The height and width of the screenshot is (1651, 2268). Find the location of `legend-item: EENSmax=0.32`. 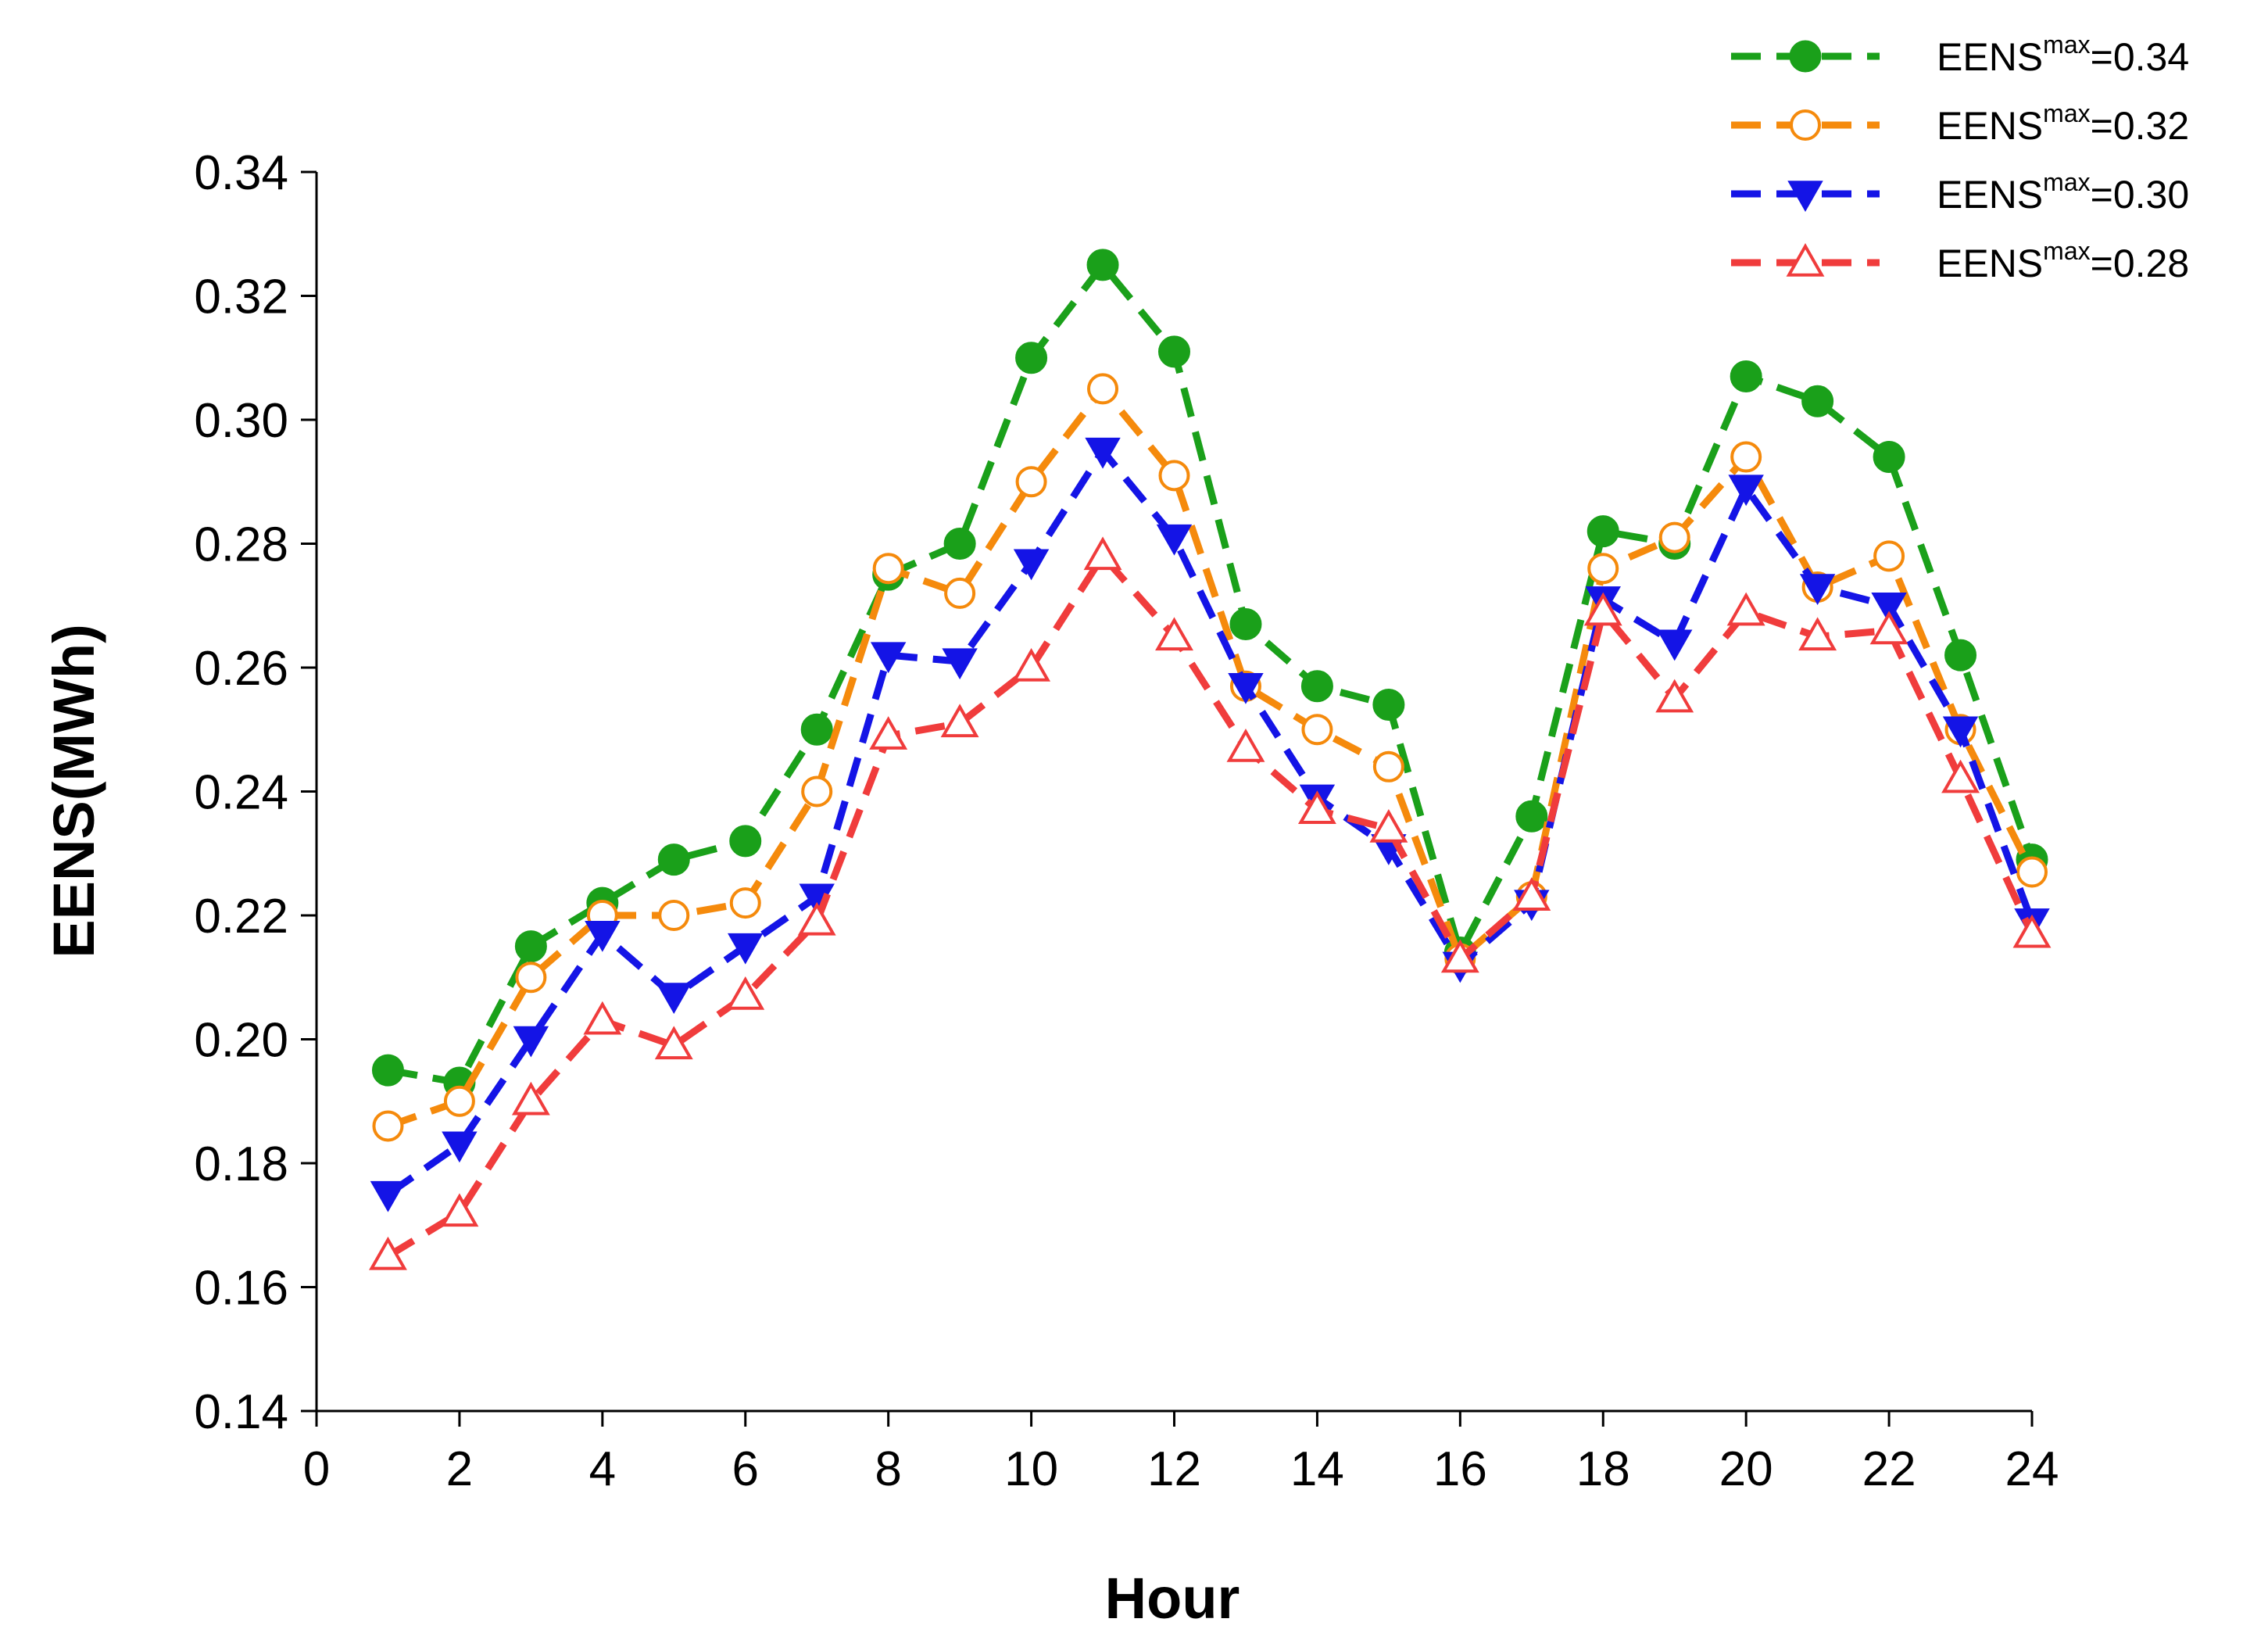

legend-item: EENSmax=0.32 is located at coordinates (1960, 123).